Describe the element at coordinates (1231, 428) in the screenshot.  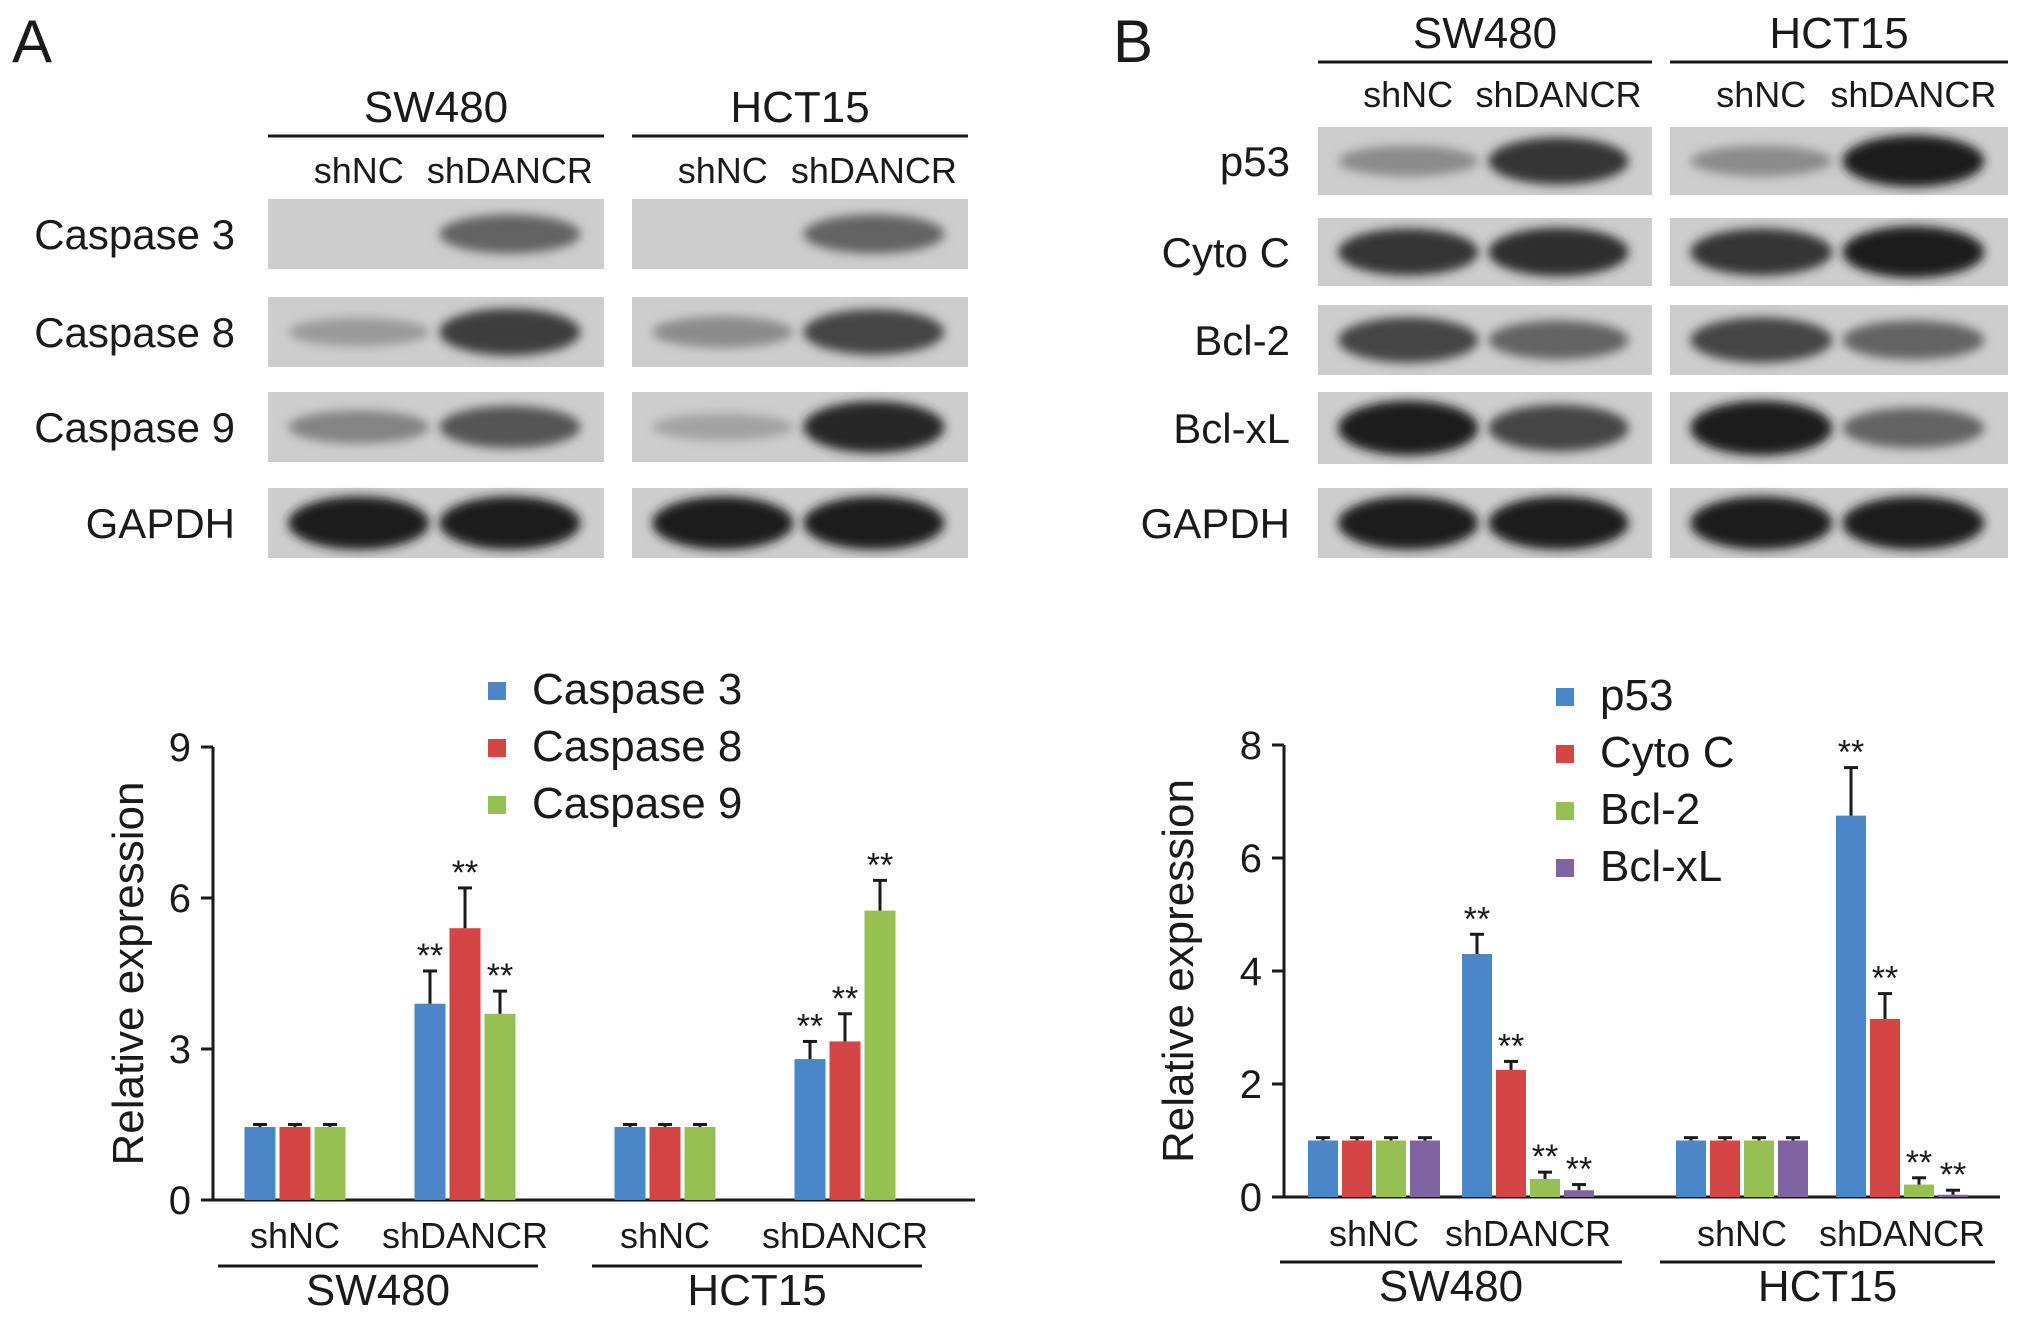
I see `blot-row-label: Bcl-xL` at that location.